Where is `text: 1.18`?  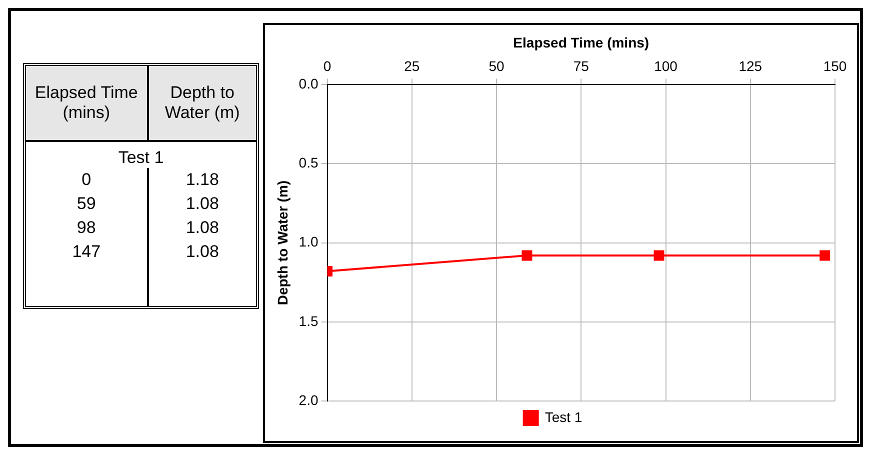
text: 1.18 is located at coordinates (202, 179).